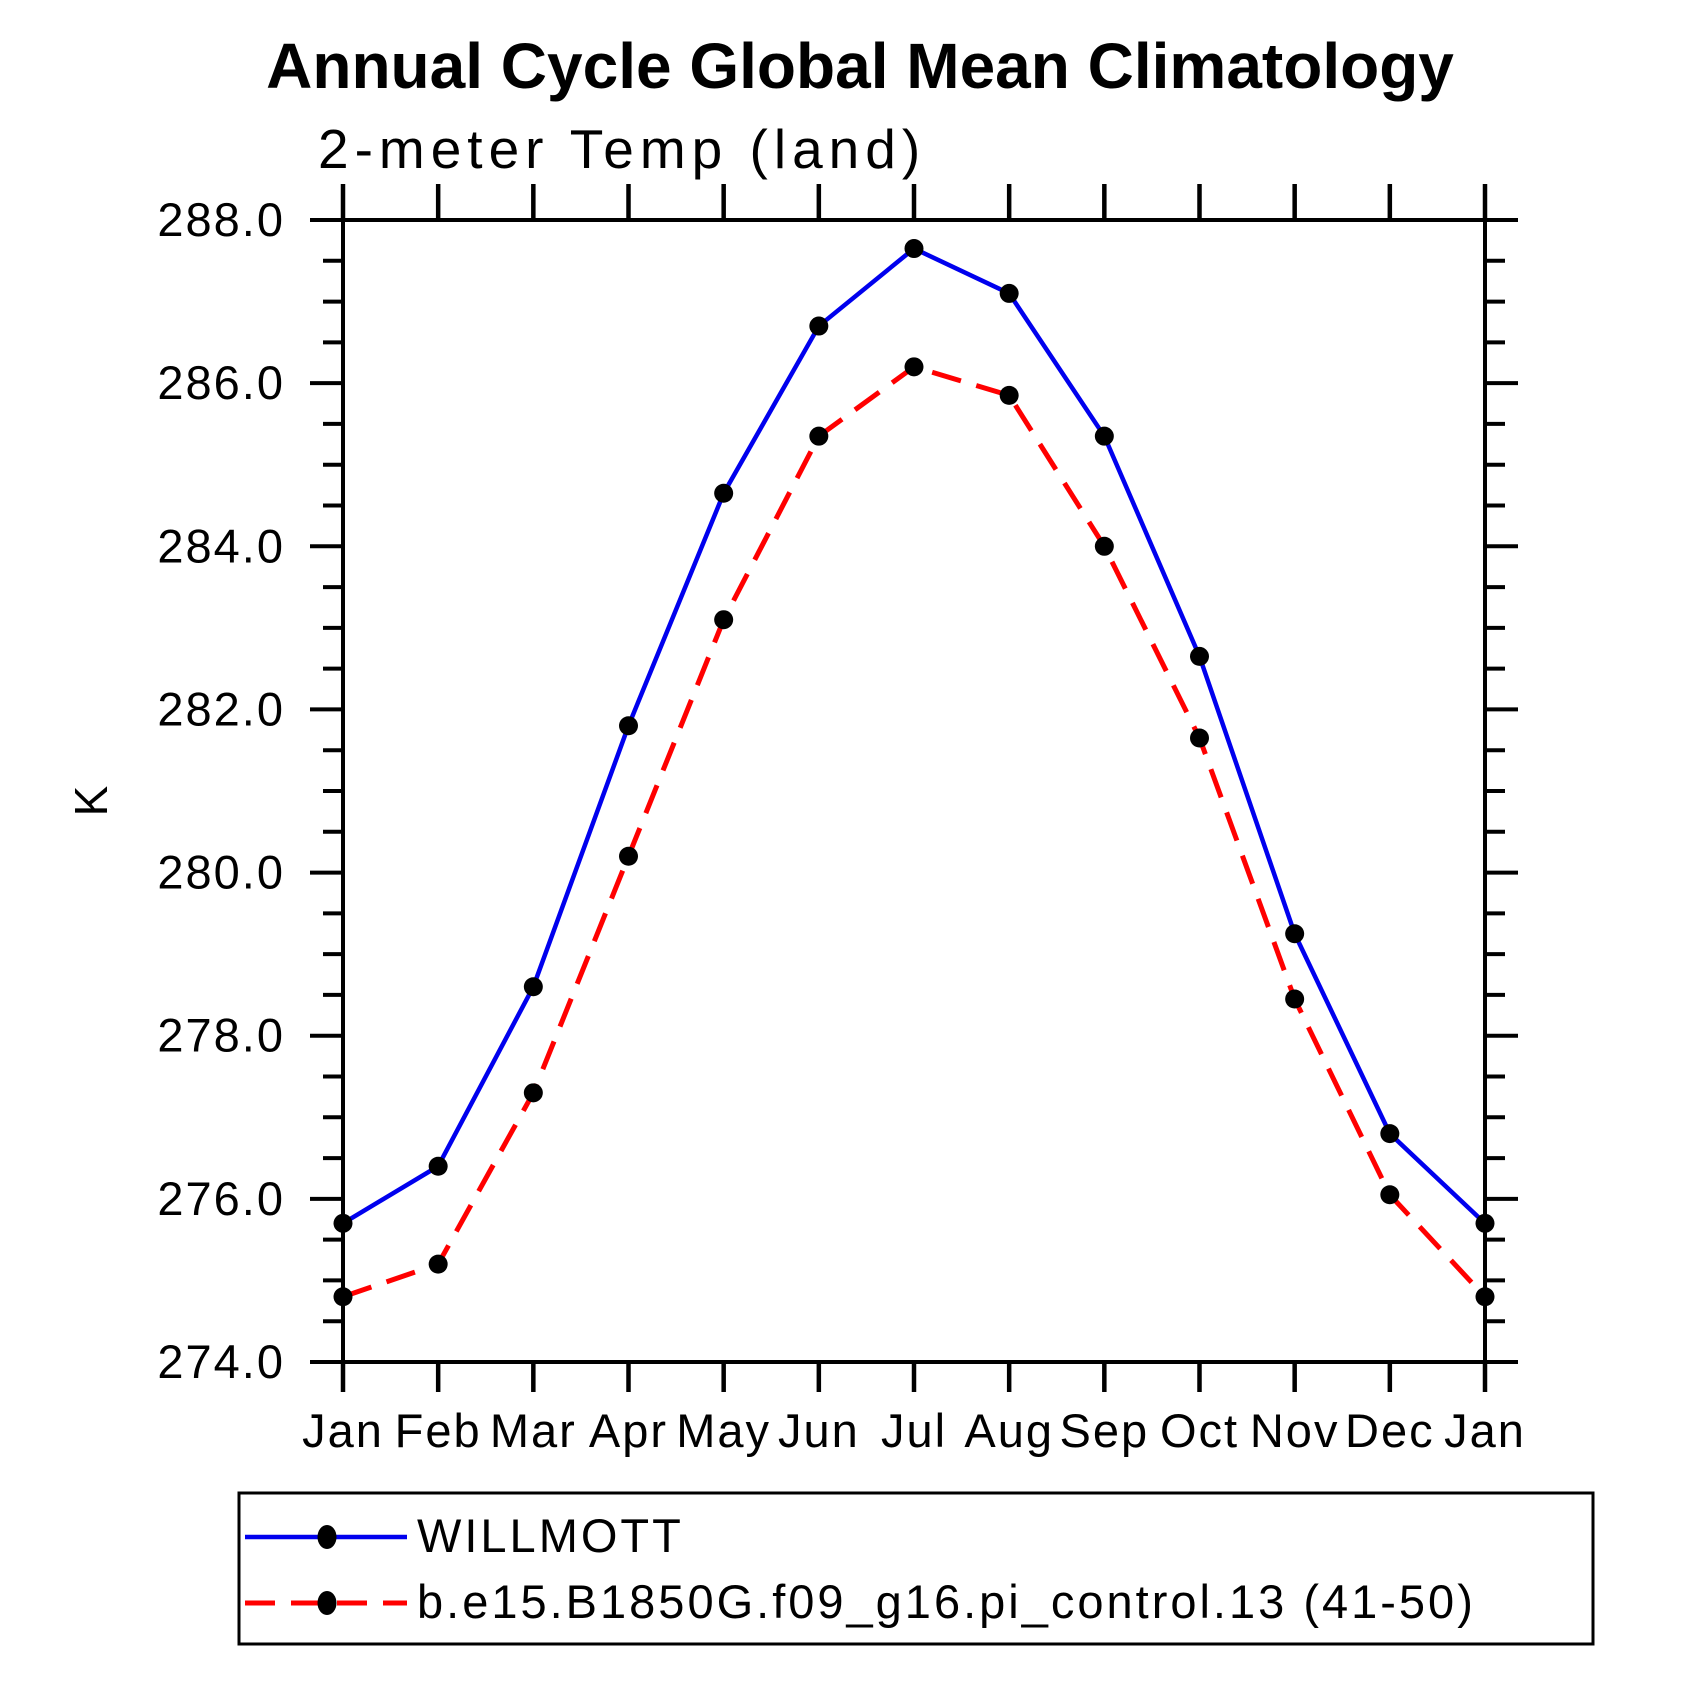 The image size is (1685, 1690). I want to click on chart-title: Annual Cycle Global Mean Climatology, so click(860, 66).